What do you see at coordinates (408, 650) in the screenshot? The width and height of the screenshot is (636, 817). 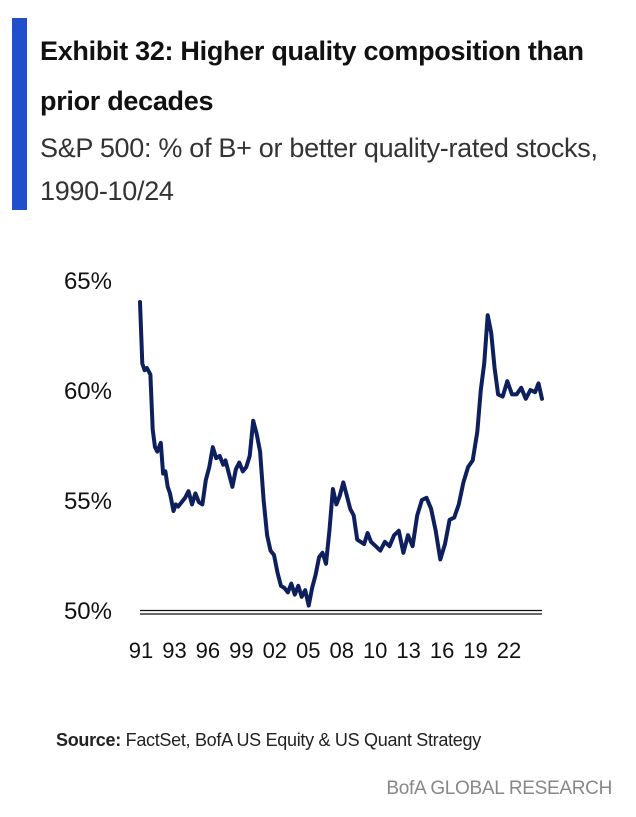 I see `x-tick-label: 13` at bounding box center [408, 650].